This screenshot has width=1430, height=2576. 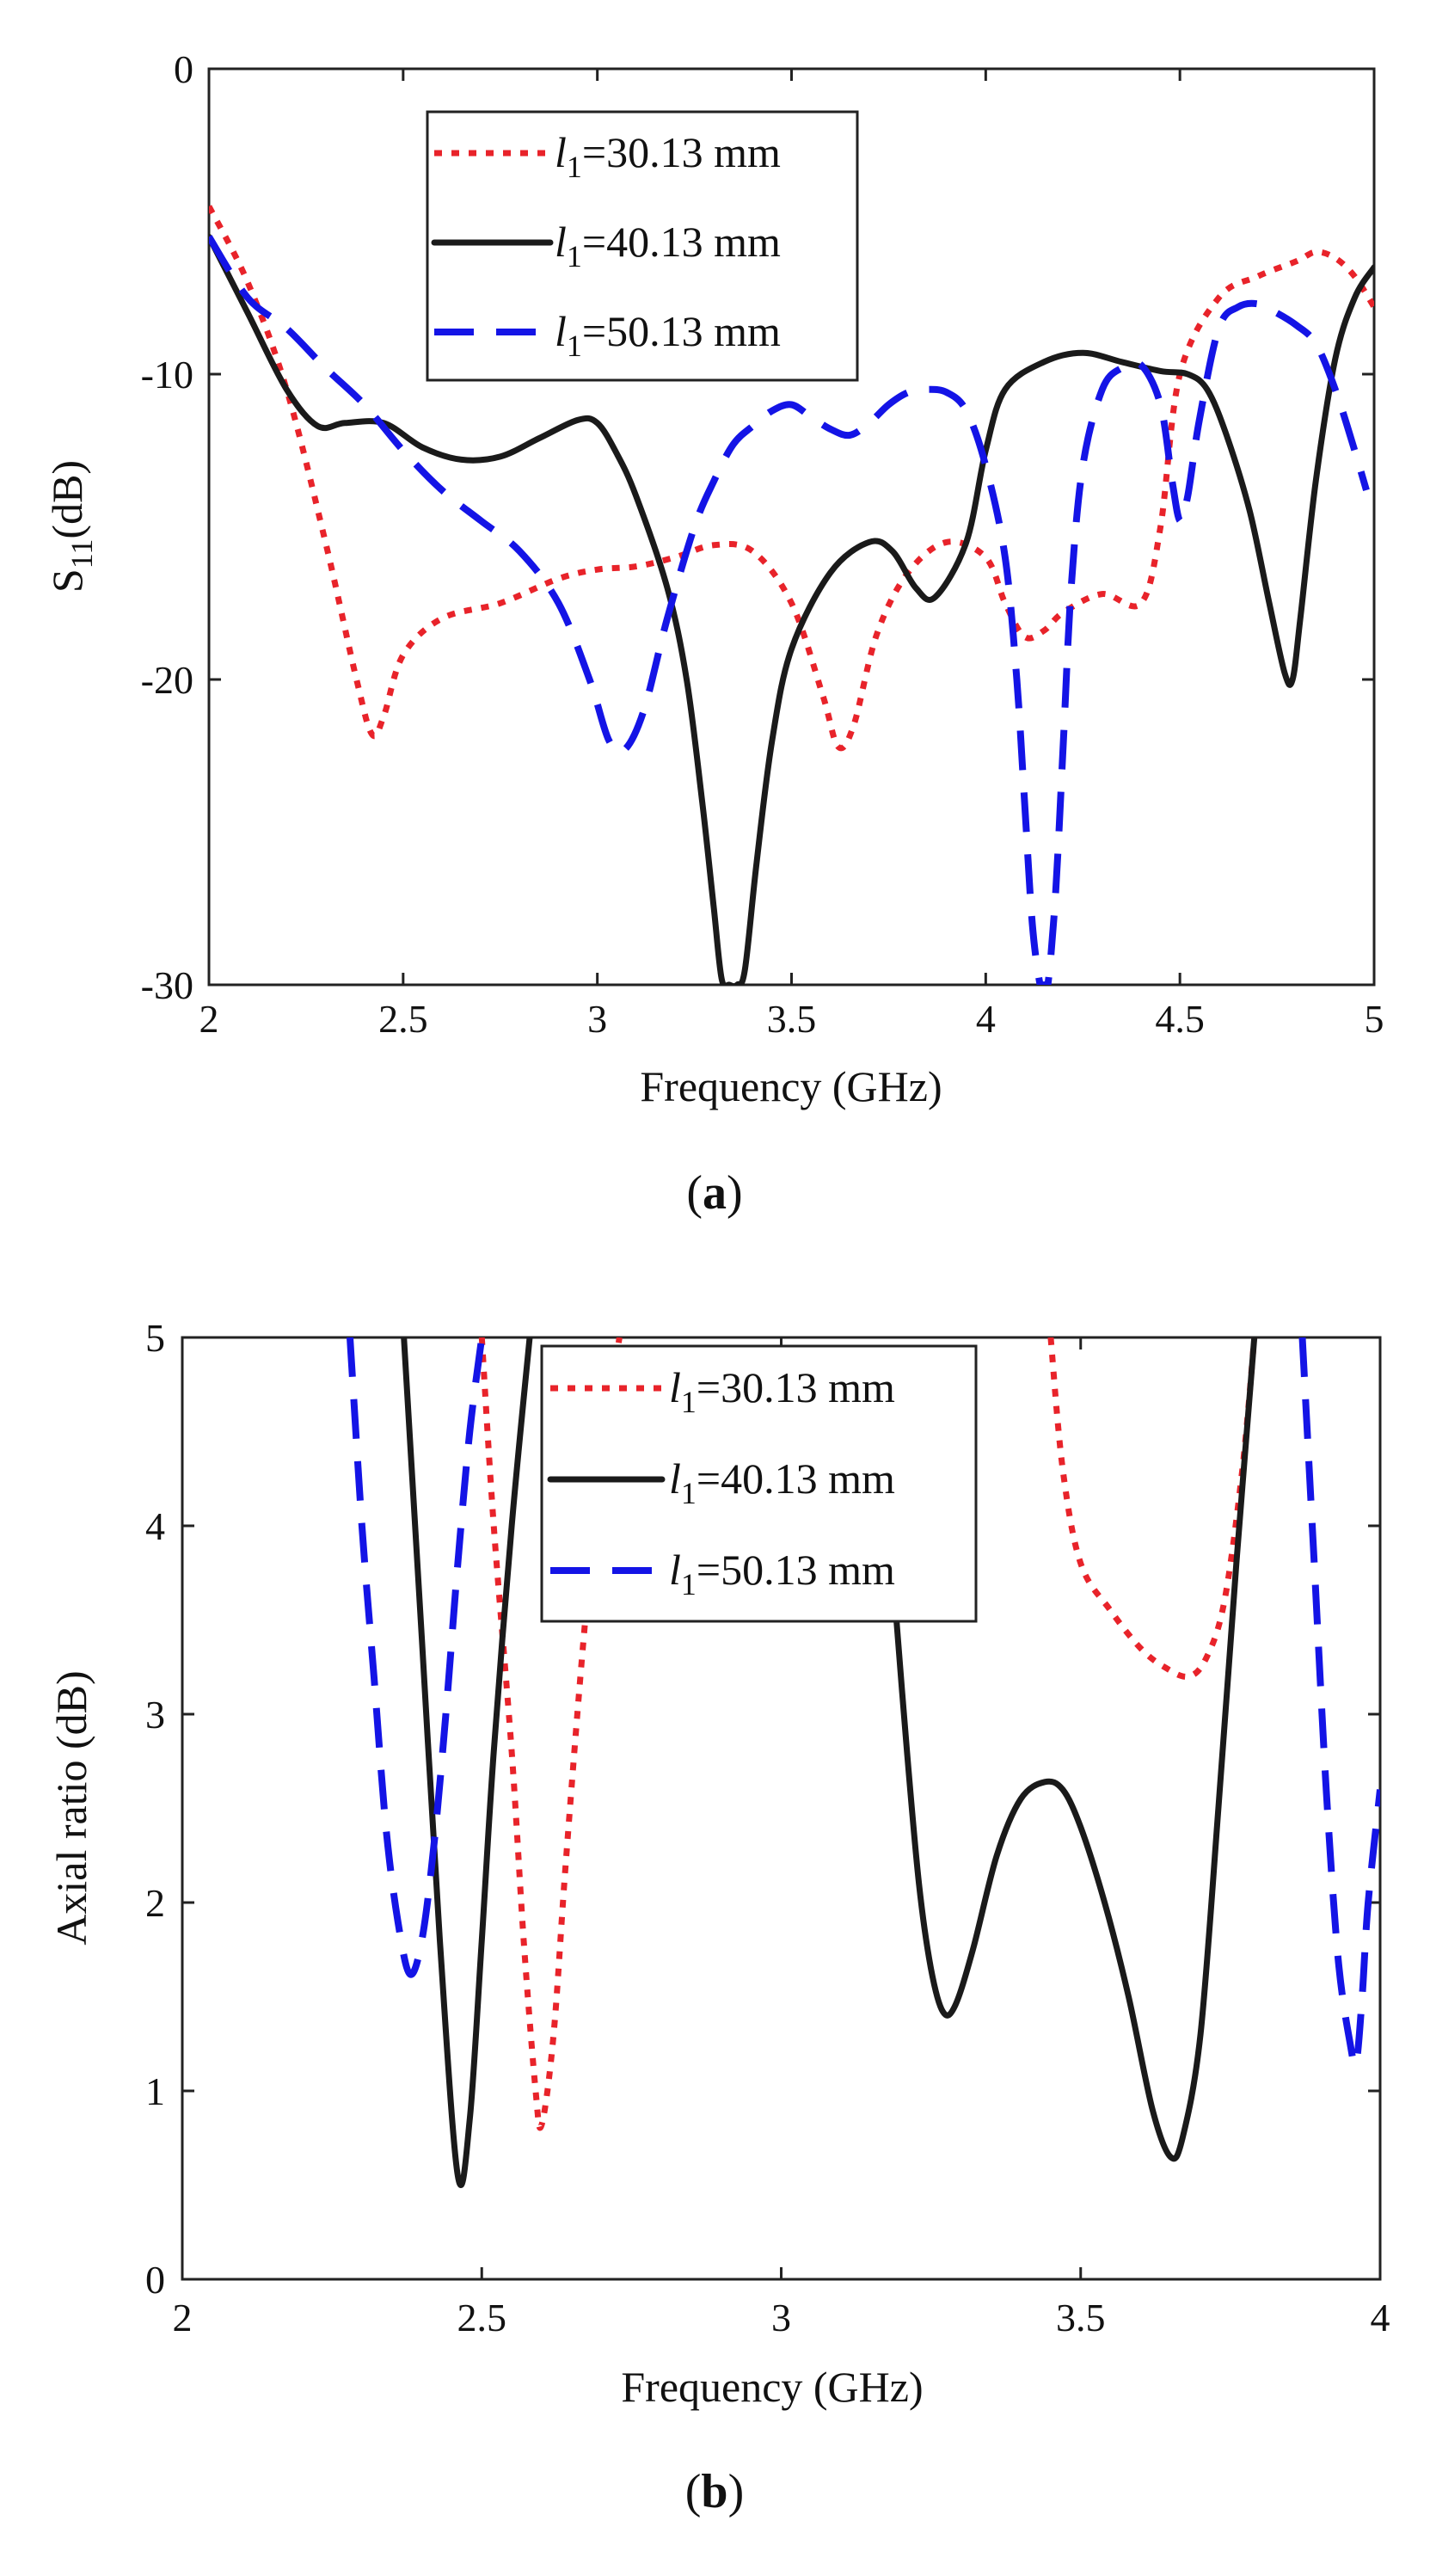 I want to click on legend-label-b-2: l1=50.13 mm, so click(x=782, y=1574).